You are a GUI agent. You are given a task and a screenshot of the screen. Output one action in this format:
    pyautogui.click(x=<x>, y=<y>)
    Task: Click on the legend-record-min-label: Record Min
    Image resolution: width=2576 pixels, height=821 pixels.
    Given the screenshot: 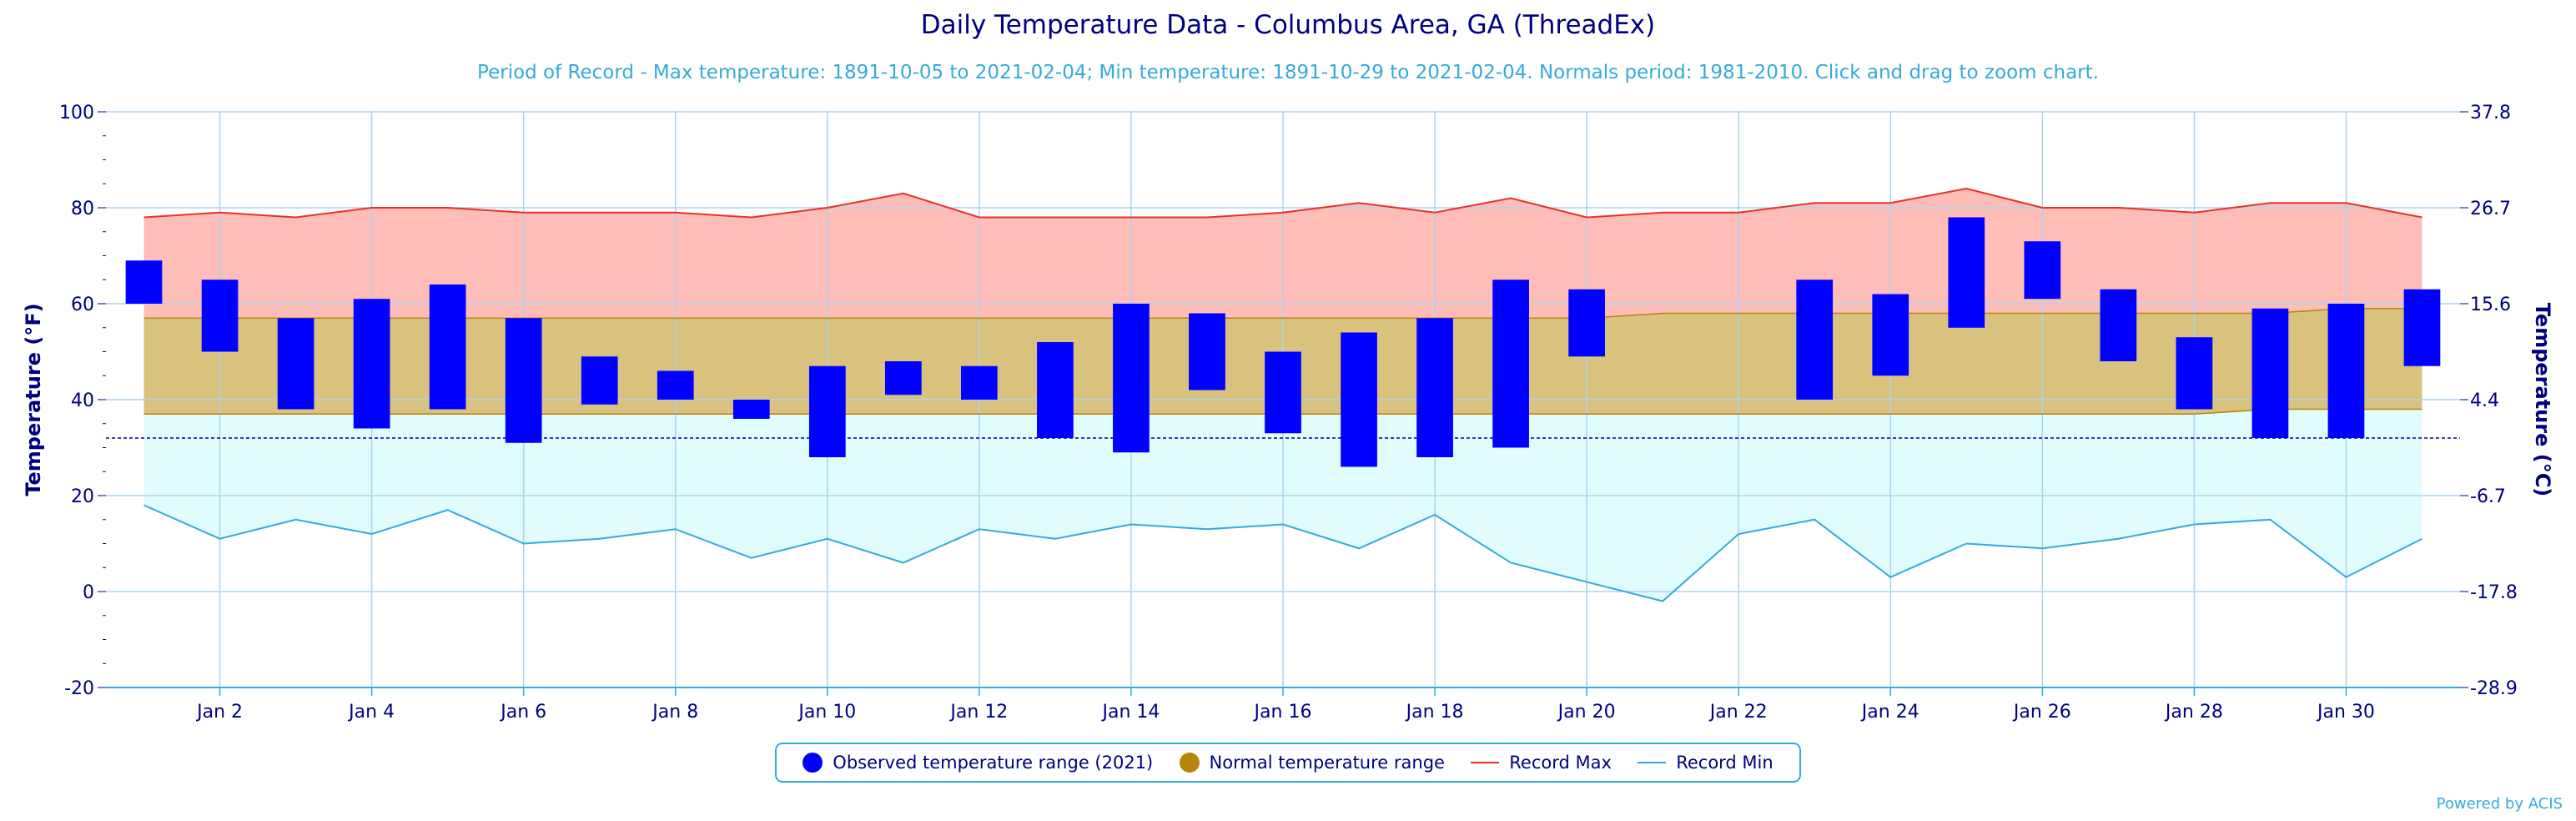 What is the action you would take?
    pyautogui.click(x=1725, y=763)
    